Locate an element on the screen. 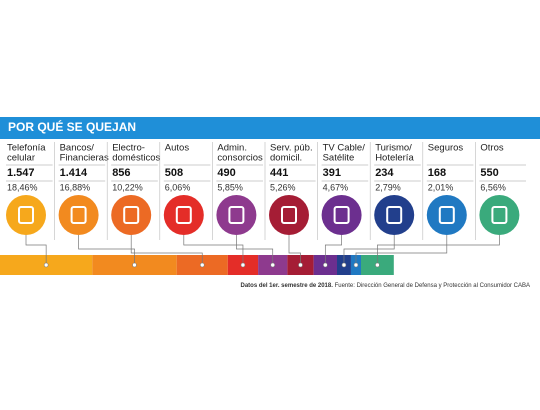  count-label: 441 is located at coordinates (279, 173).